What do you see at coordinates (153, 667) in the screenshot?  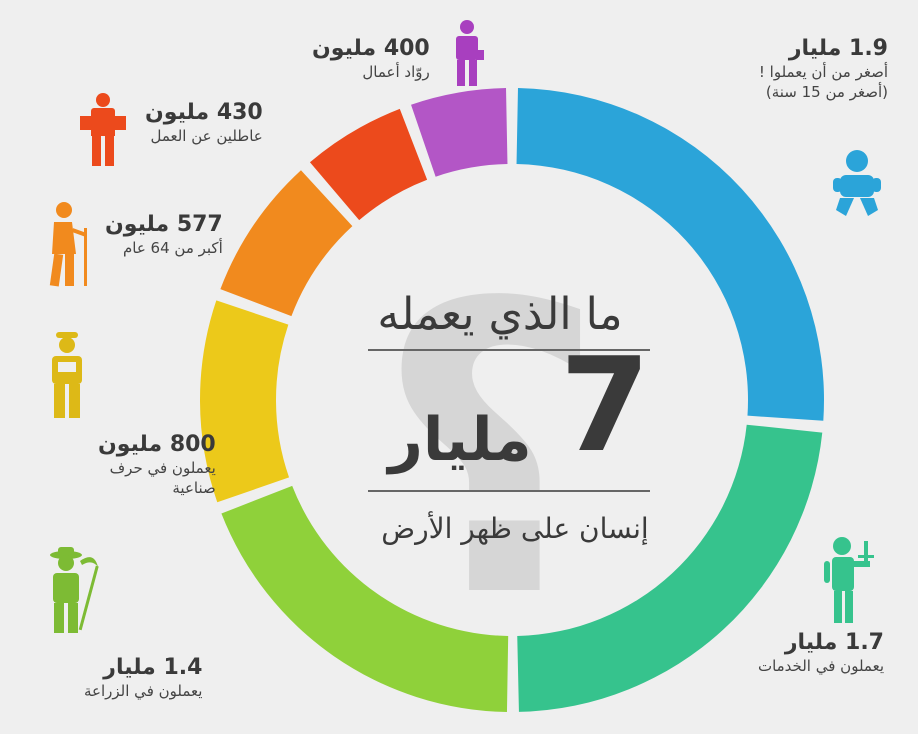 I see `slice-value-label: 1.4 مليار` at bounding box center [153, 667].